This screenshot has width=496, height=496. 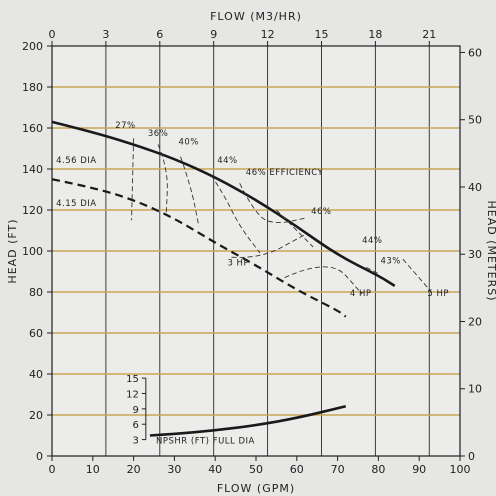 What do you see at coordinates (32, 251) in the screenshot?
I see `y-tick-label: 100` at bounding box center [32, 251].